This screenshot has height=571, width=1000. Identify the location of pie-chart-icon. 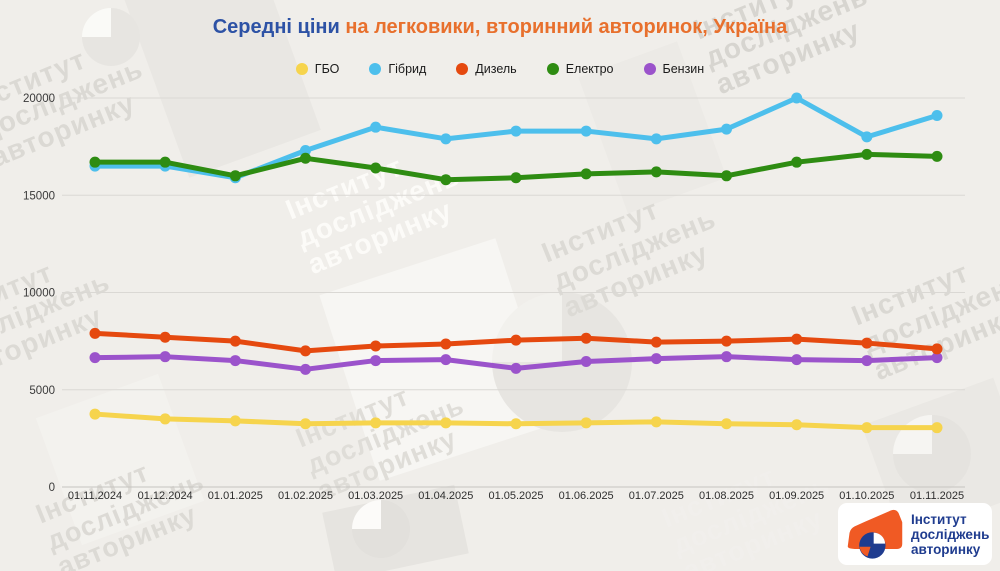
(872, 545).